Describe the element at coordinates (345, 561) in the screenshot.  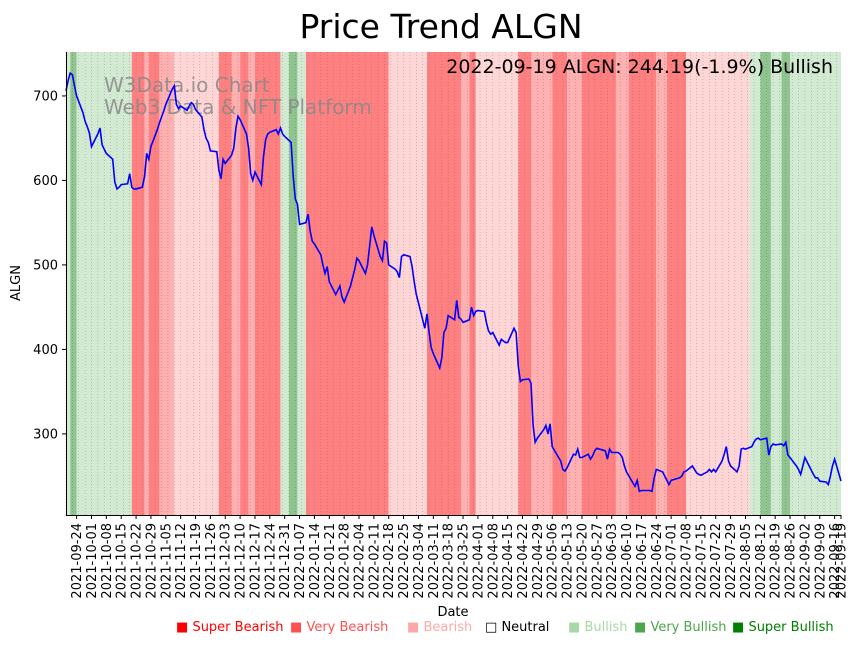
I see `x-tick-label: 2022-01-28` at that location.